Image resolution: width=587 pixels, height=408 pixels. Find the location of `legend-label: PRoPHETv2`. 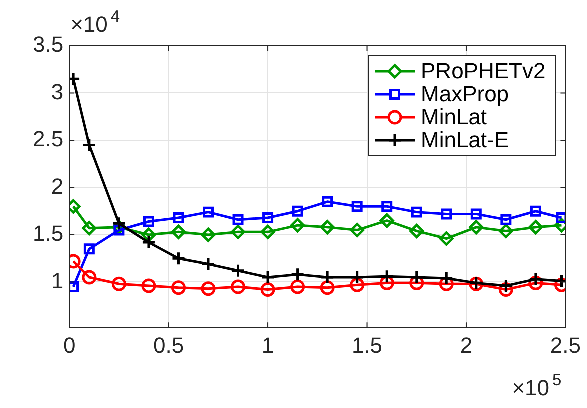

legend-label: PRoPHETv2 is located at coordinates (483, 71).